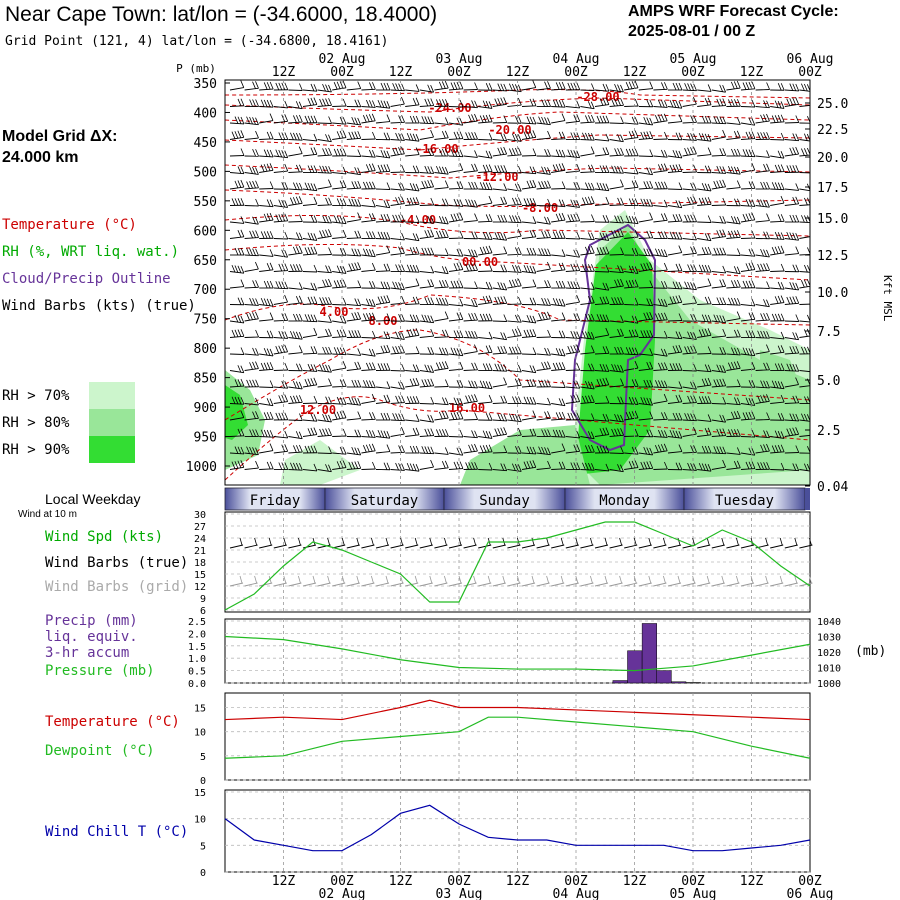  What do you see at coordinates (200, 709) in the screenshot?
I see `temperature-tick-label: 15` at bounding box center [200, 709].